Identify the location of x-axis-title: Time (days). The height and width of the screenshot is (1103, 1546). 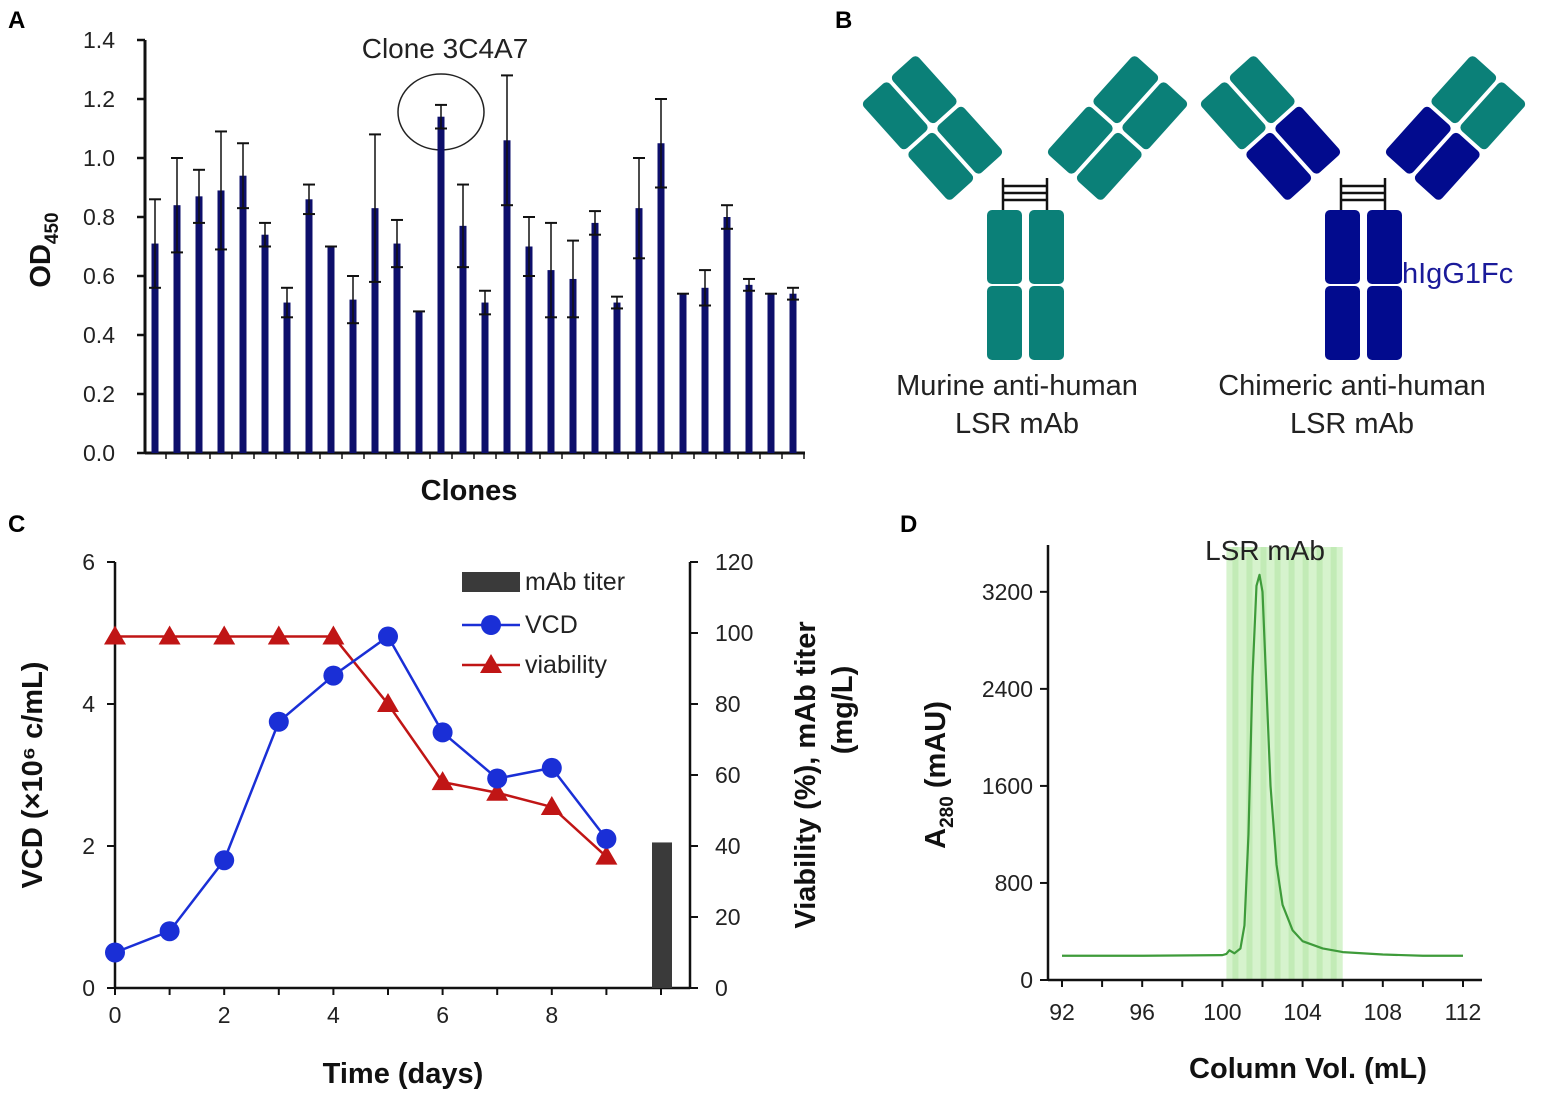
(403, 1074).